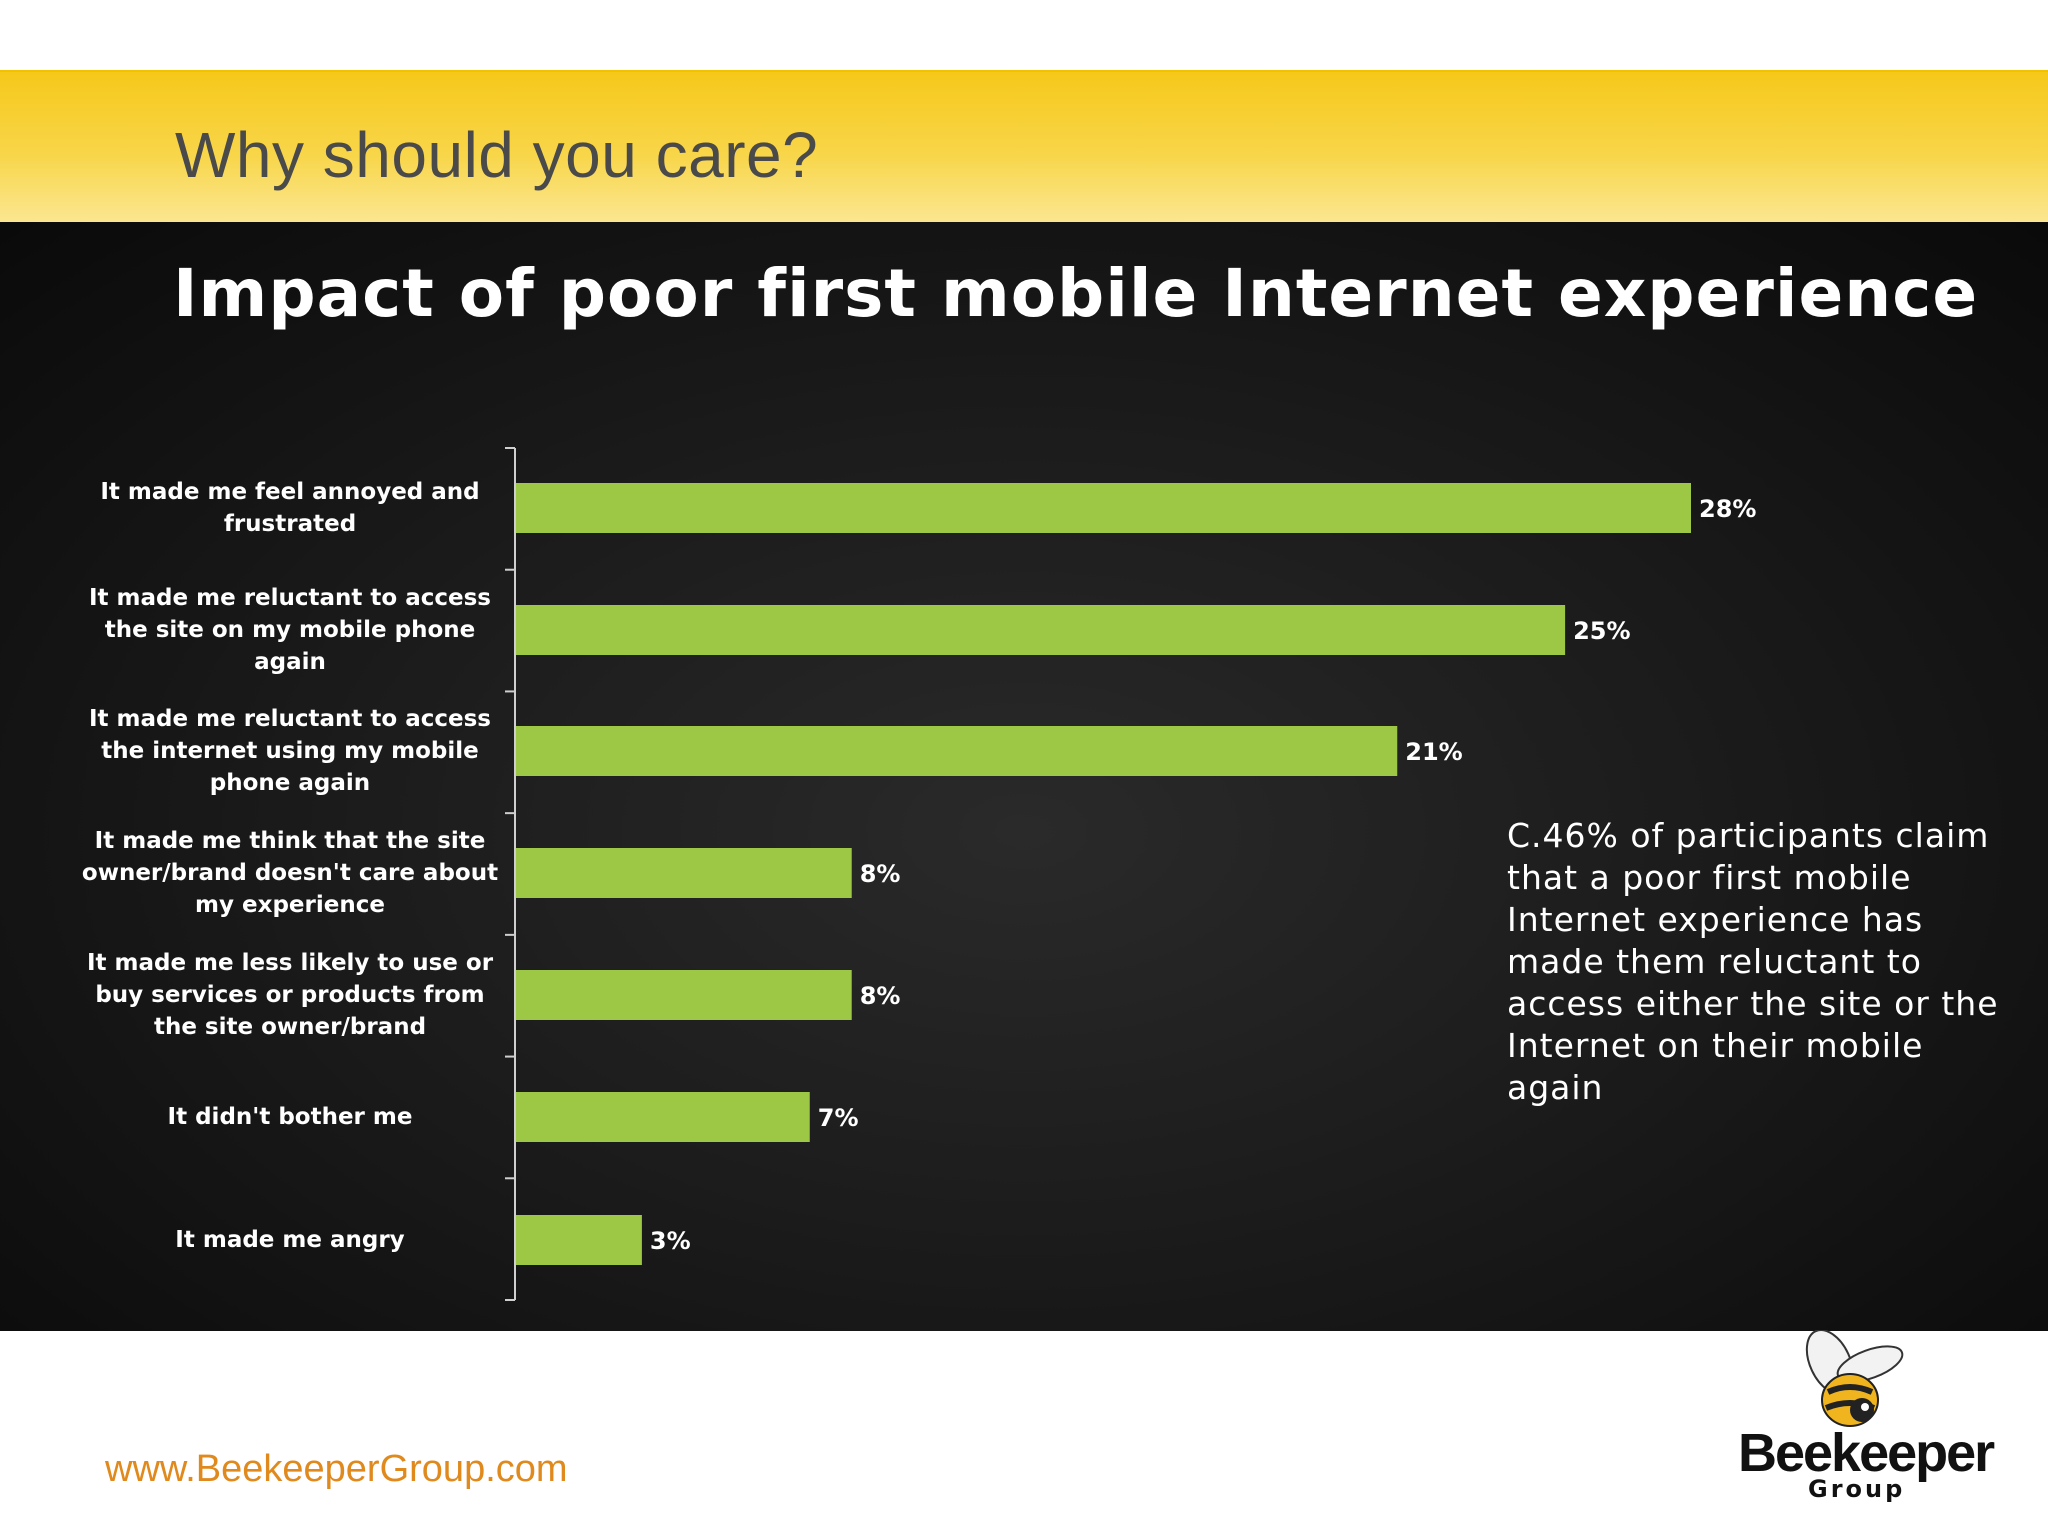 The width and height of the screenshot is (2048, 1536). Describe the element at coordinates (1601, 631) in the screenshot. I see `bar-value-label: 25%` at that location.